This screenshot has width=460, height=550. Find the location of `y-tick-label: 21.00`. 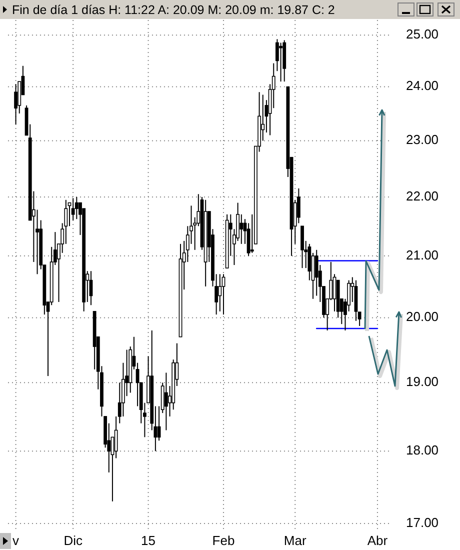

y-tick-label: 21.00 is located at coordinates (422, 254).